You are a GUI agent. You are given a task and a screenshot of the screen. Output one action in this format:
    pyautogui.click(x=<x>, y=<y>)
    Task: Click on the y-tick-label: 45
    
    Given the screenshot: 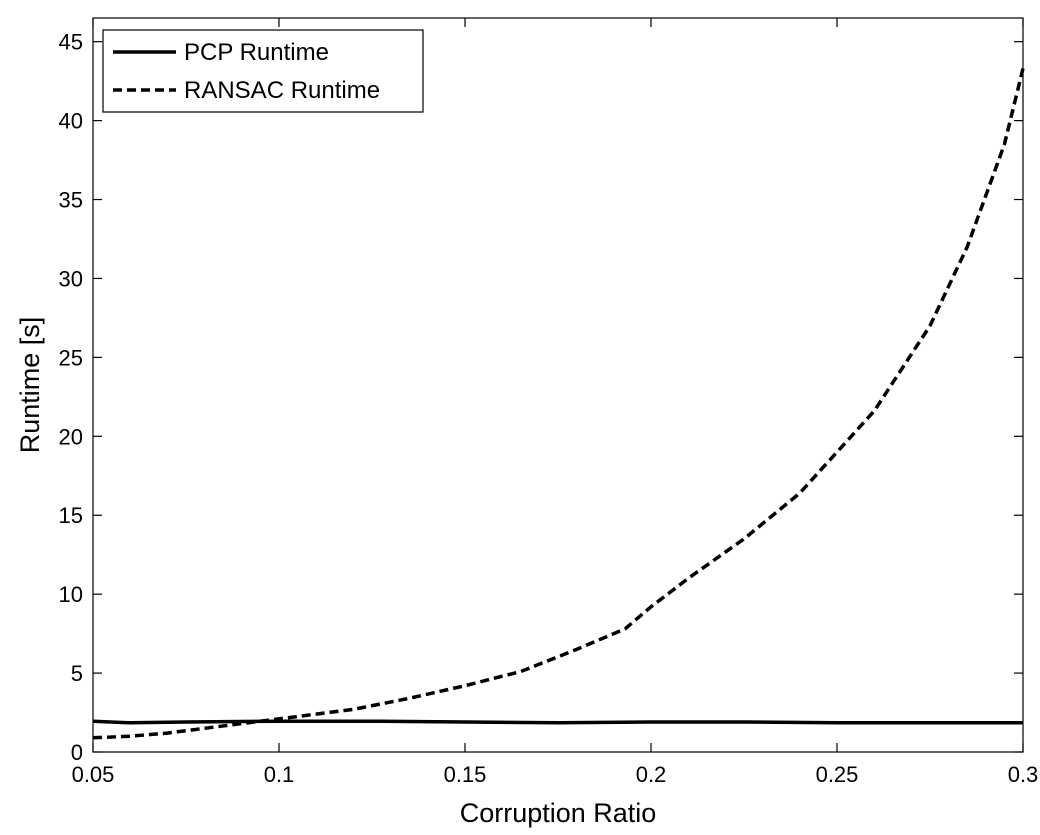 What is the action you would take?
    pyautogui.click(x=71, y=42)
    